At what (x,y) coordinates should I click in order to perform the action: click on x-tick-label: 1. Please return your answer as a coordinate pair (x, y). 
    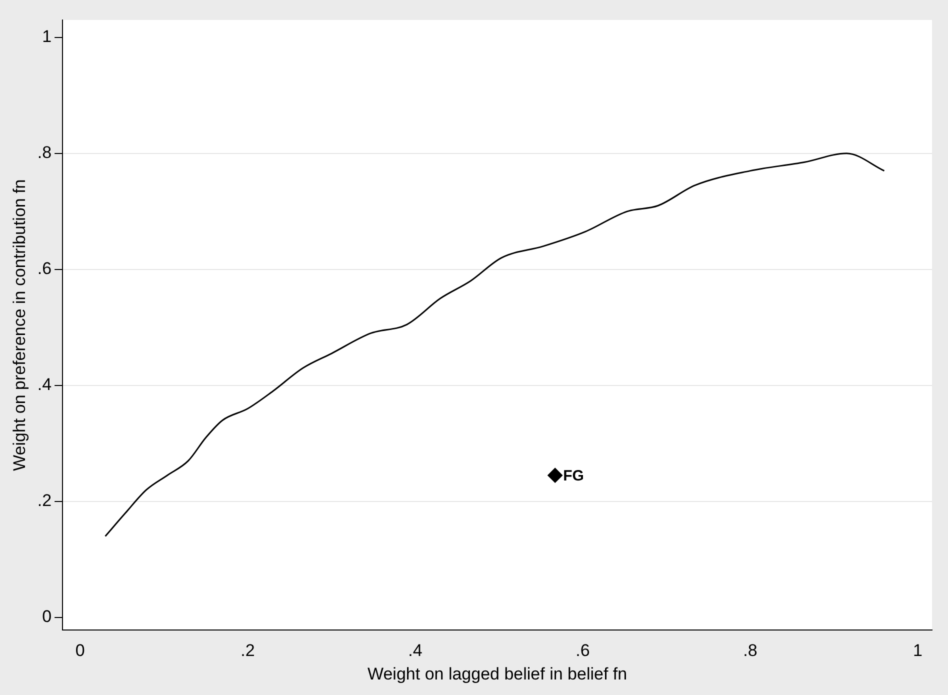
    Looking at the image, I should click on (917, 650).